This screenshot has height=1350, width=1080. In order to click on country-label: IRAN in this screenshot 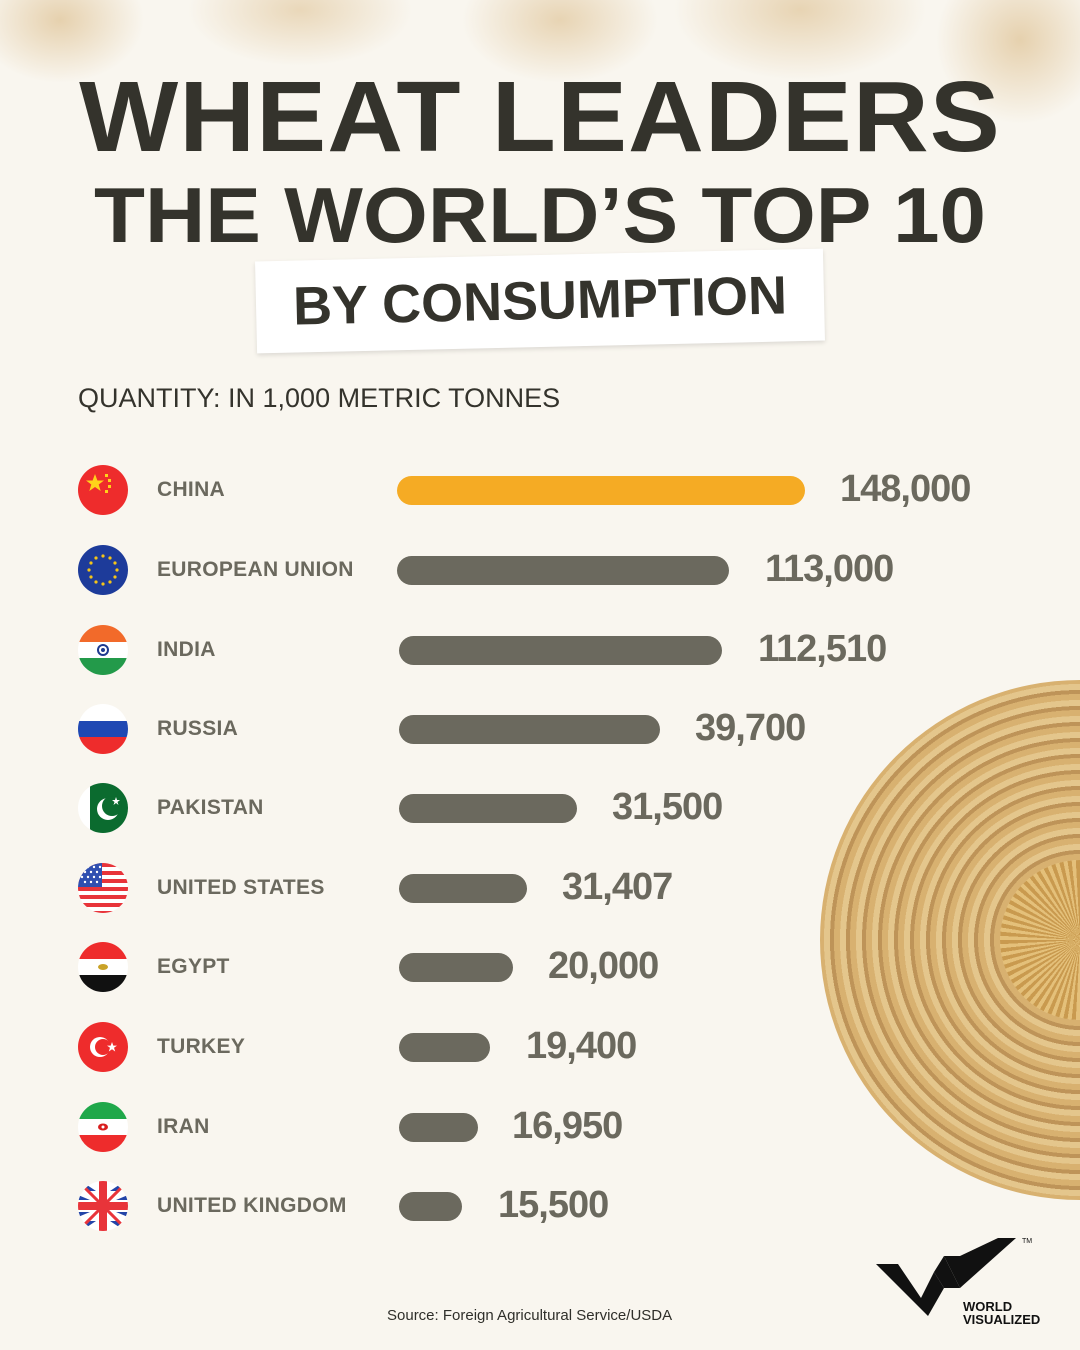, I will do `click(183, 1126)`.